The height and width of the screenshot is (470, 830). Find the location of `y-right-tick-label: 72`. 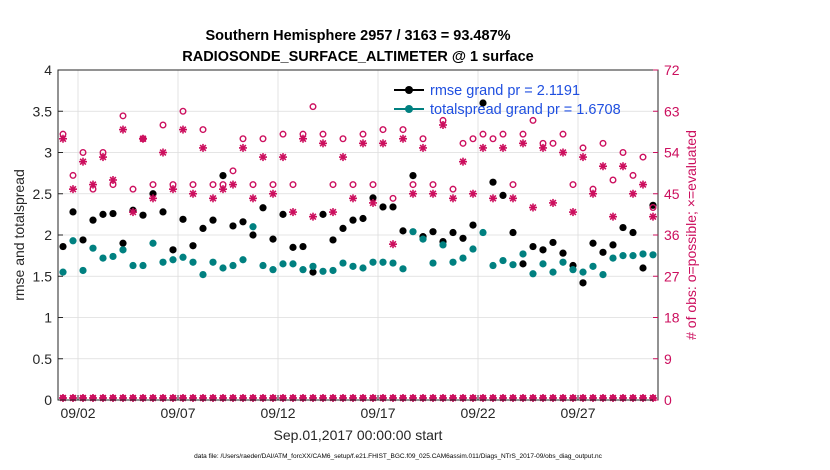

y-right-tick-label: 72 is located at coordinates (672, 70).